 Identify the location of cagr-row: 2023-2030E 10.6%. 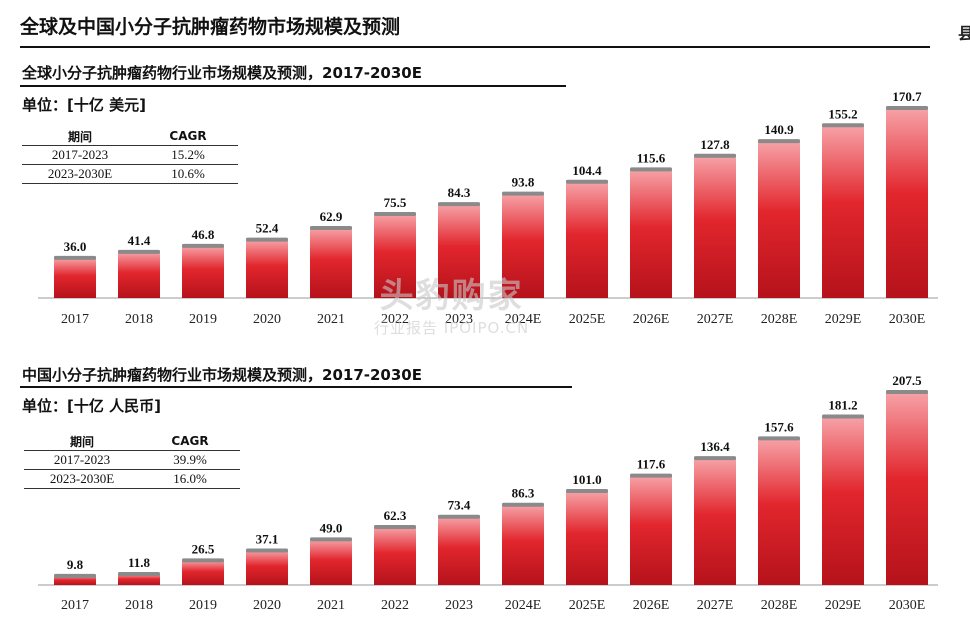
(130, 174).